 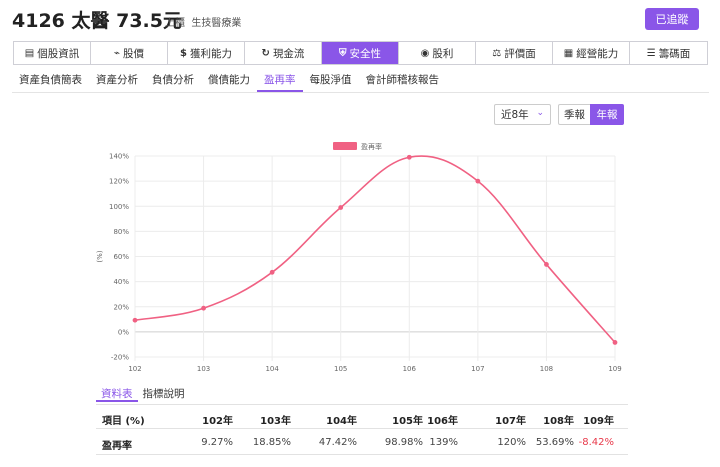 What do you see at coordinates (341, 421) in the screenshot?
I see `table-header-year: 104年` at bounding box center [341, 421].